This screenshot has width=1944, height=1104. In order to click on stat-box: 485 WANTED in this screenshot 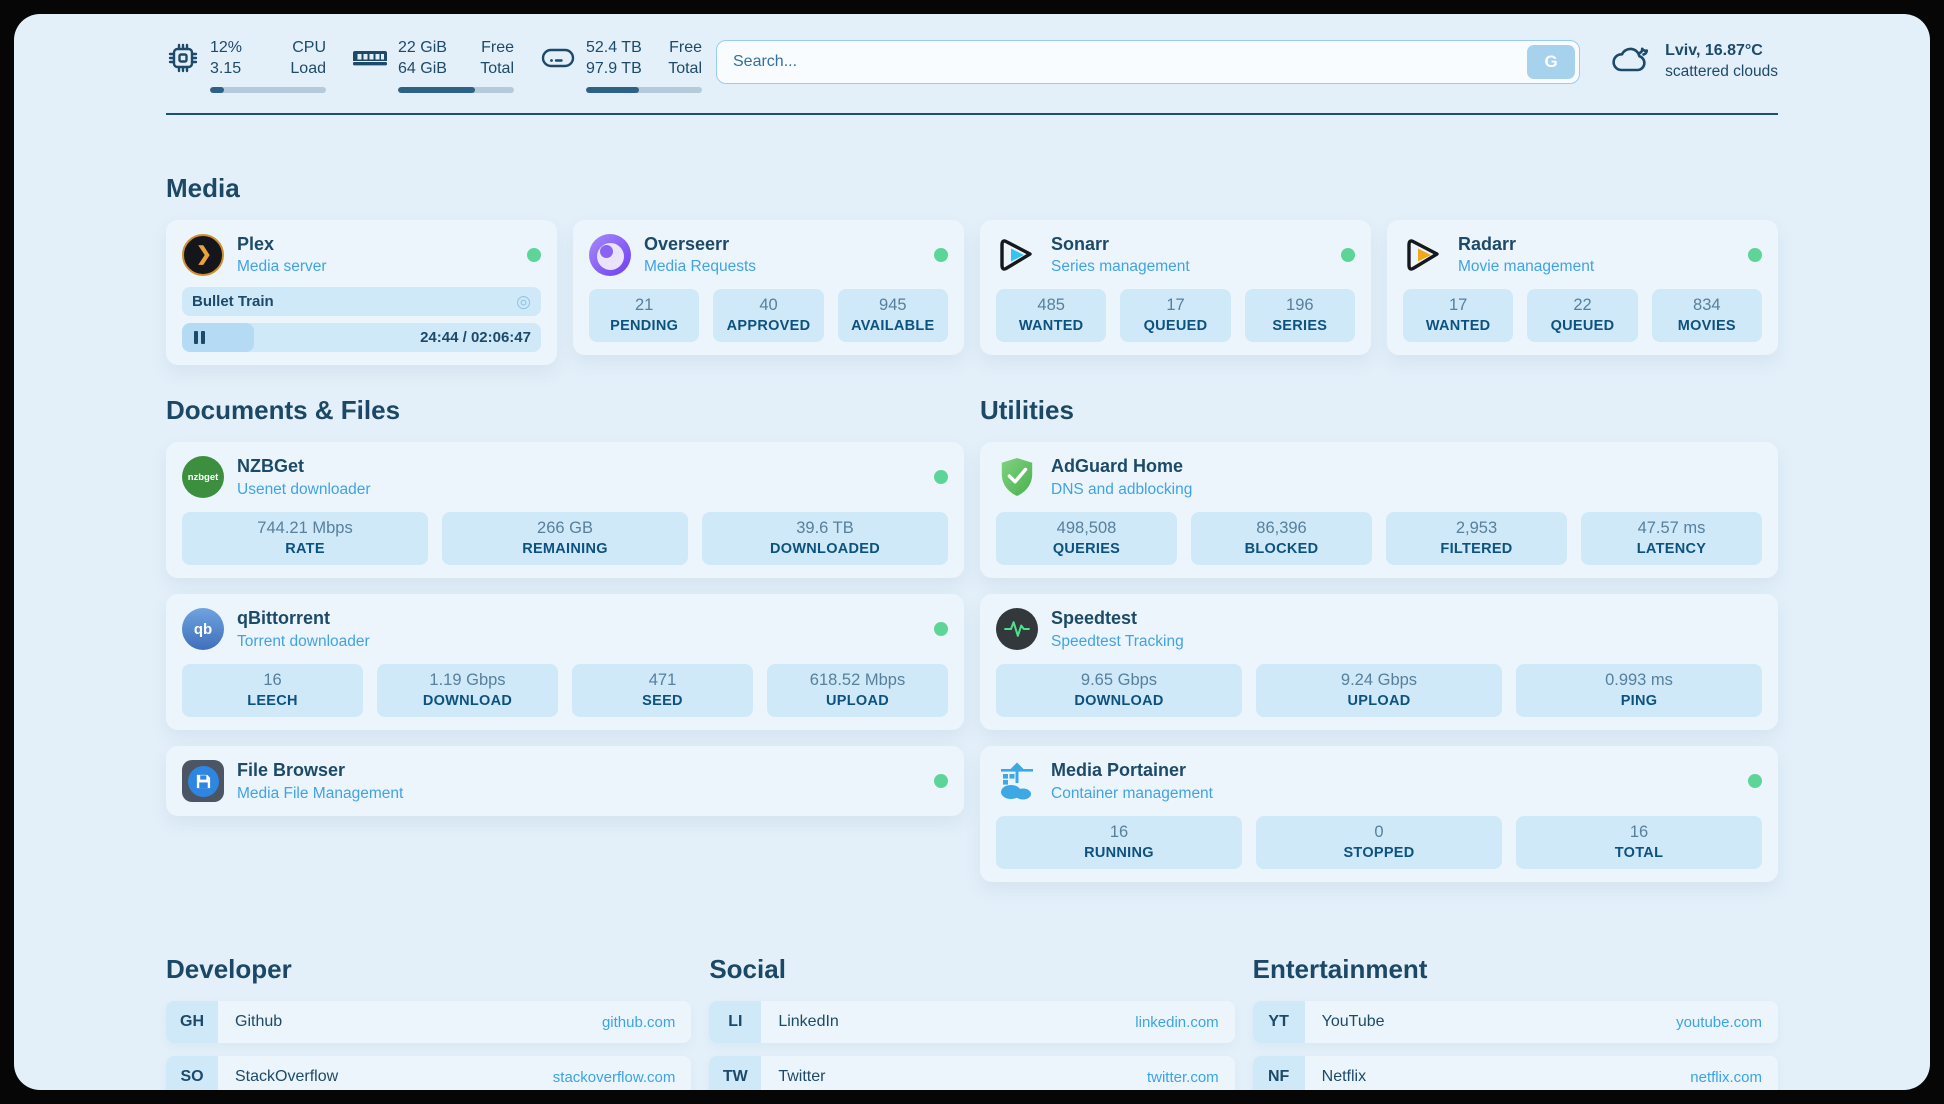, I will do `click(1051, 316)`.